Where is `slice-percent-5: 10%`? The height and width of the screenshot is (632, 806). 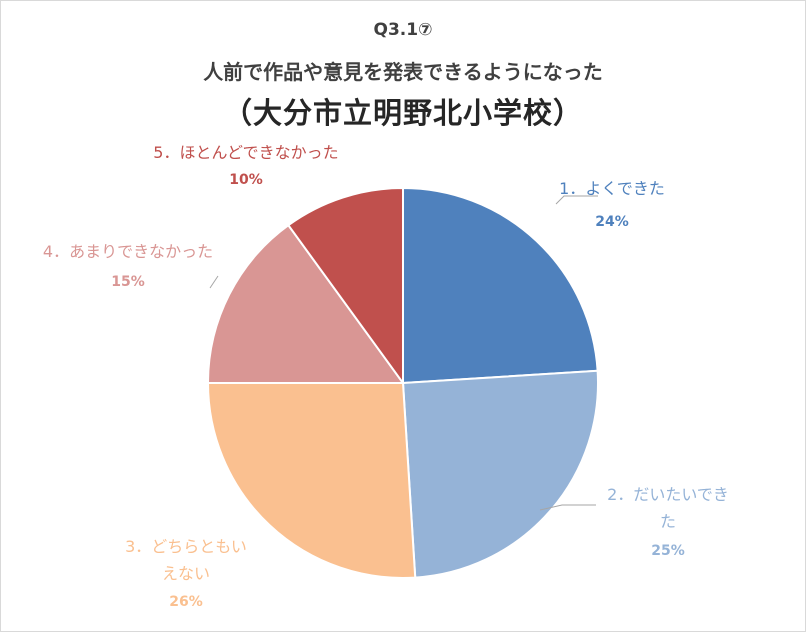 slice-percent-5: 10% is located at coordinates (246, 180).